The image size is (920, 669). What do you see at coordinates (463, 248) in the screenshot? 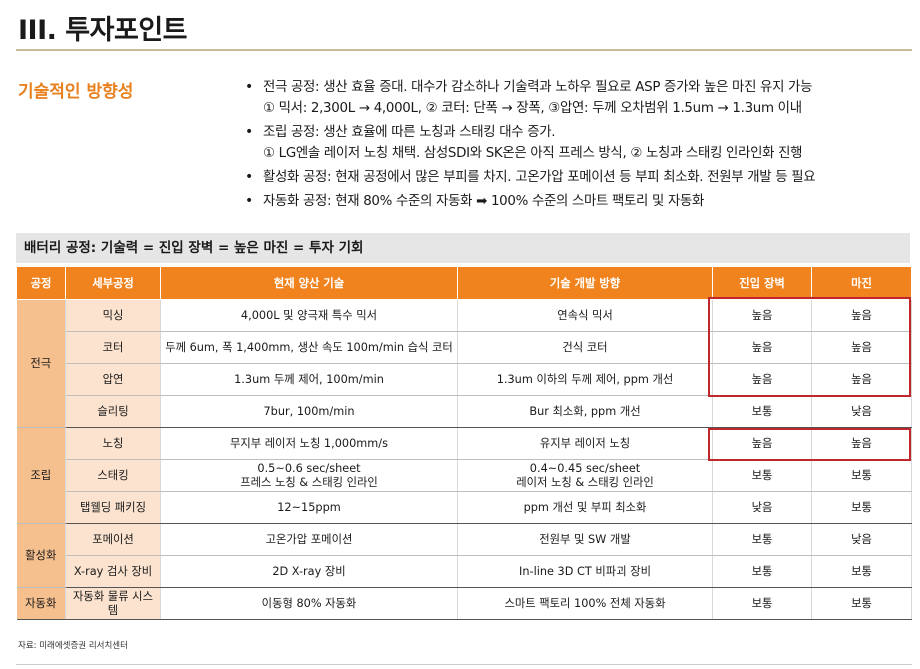
I see `table-banner: 배터리 공정: 기술력 = 진입 장벽 = 높은 마진 = 투자 기회` at bounding box center [463, 248].